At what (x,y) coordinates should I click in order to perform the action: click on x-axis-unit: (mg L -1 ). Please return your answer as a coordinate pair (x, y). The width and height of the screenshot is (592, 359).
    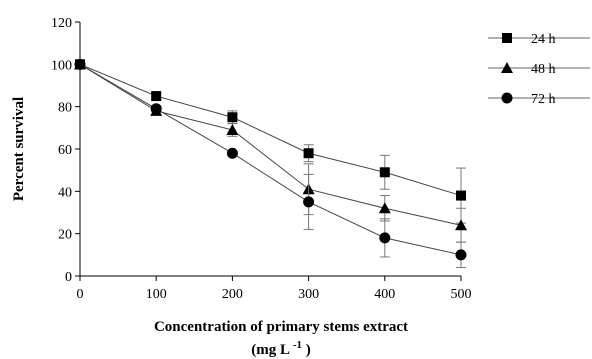
    Looking at the image, I should click on (281, 347).